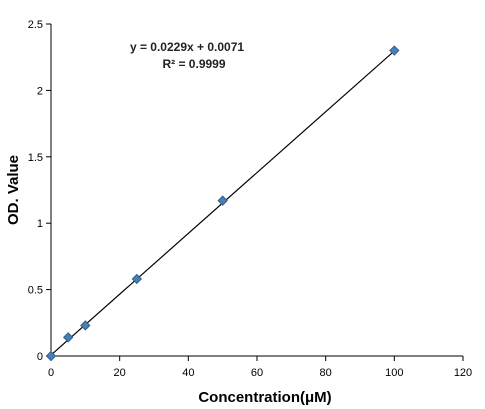 This screenshot has height=409, width=485. What do you see at coordinates (326, 373) in the screenshot?
I see `x-tick-label: 80` at bounding box center [326, 373].